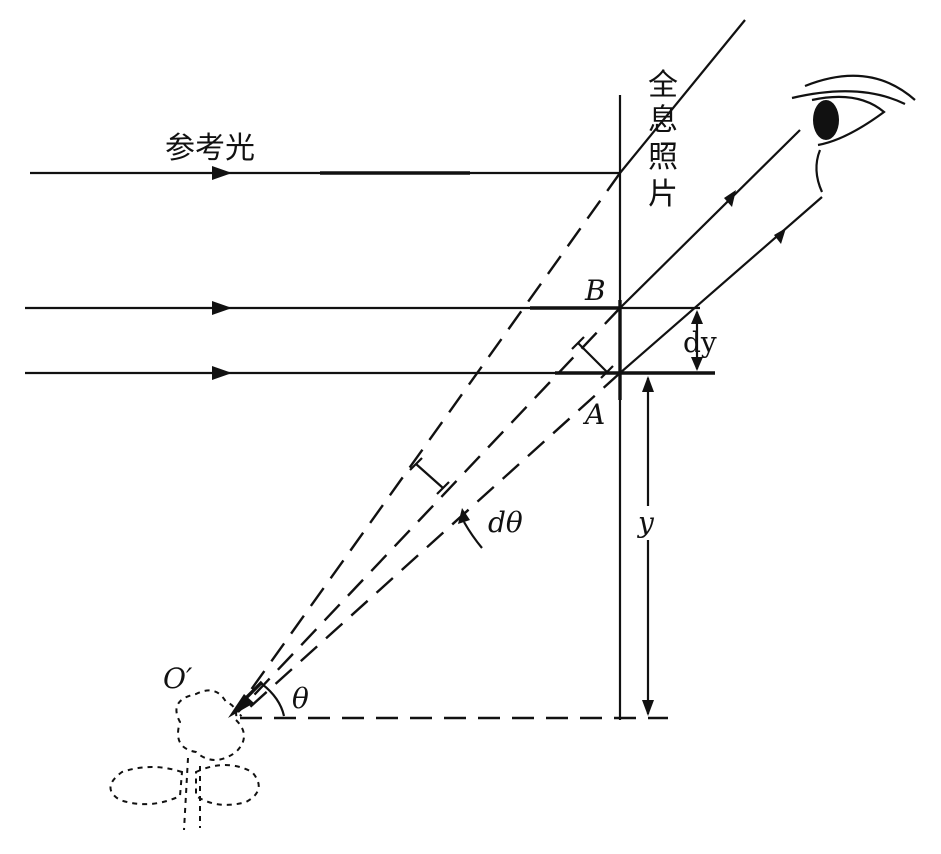 The image size is (941, 854). Describe the element at coordinates (648, 384) in the screenshot. I see `y-arrow-up` at that location.